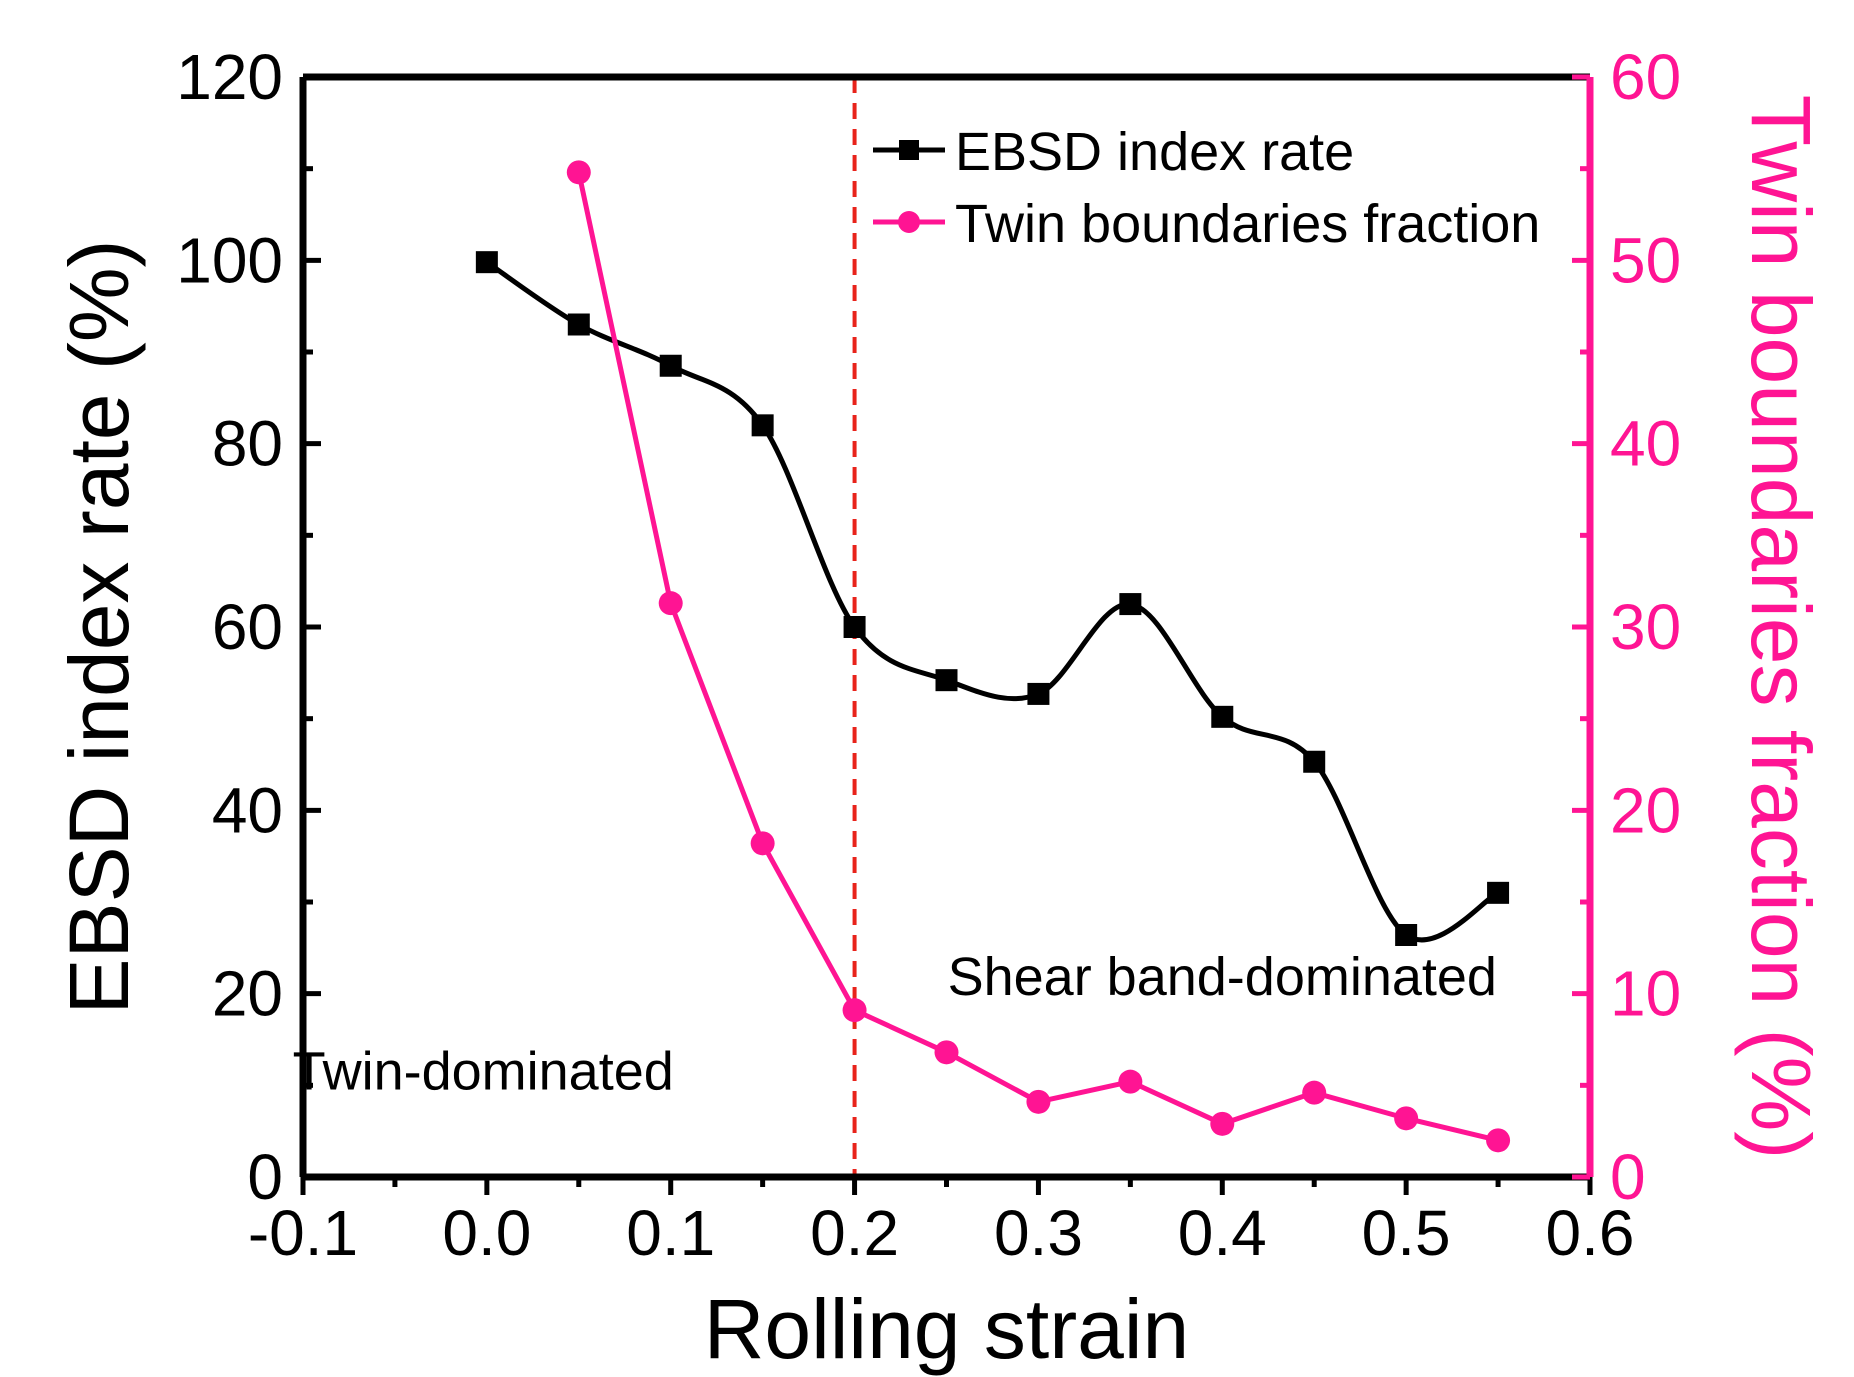 This screenshot has height=1377, width=1854. What do you see at coordinates (265, 1177) in the screenshot?
I see `y-left-tick-label: 0` at bounding box center [265, 1177].